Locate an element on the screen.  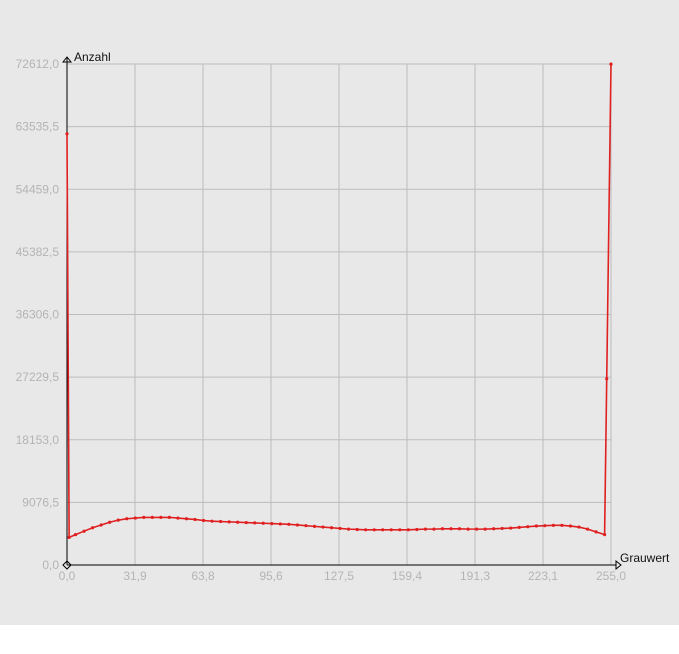
x-tick-label: 191,3 is located at coordinates (475, 576).